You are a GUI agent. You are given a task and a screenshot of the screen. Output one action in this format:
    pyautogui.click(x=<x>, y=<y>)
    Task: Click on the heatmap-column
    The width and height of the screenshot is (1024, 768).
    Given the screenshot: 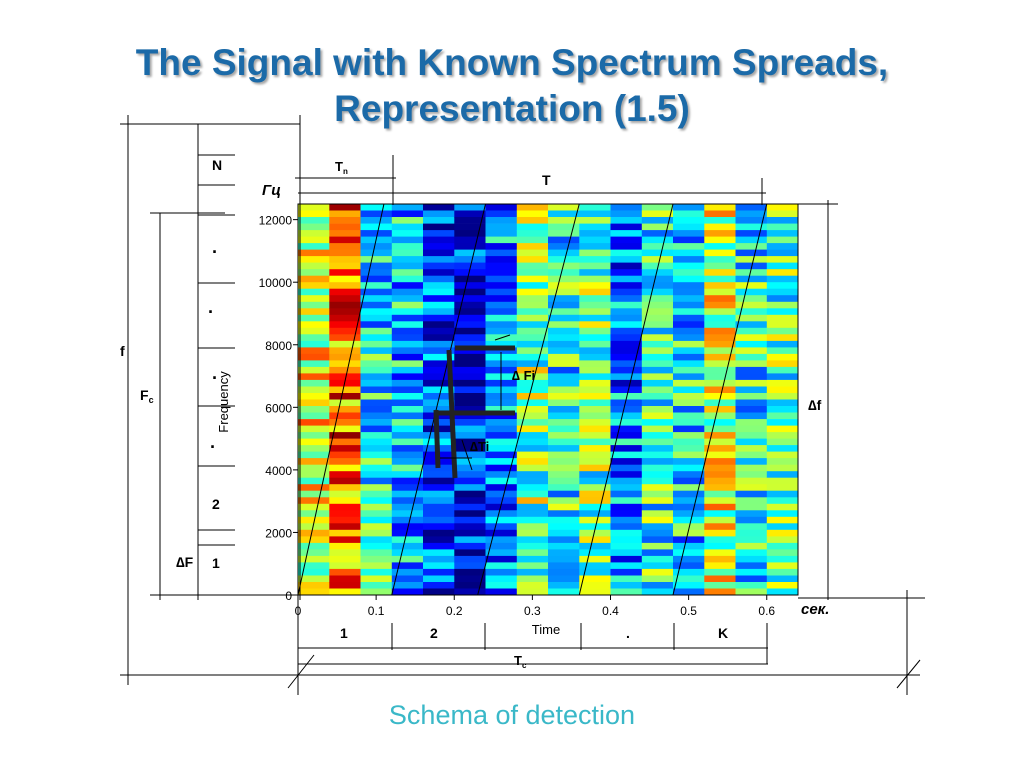 What is the action you would take?
    pyautogui.click(x=595, y=400)
    